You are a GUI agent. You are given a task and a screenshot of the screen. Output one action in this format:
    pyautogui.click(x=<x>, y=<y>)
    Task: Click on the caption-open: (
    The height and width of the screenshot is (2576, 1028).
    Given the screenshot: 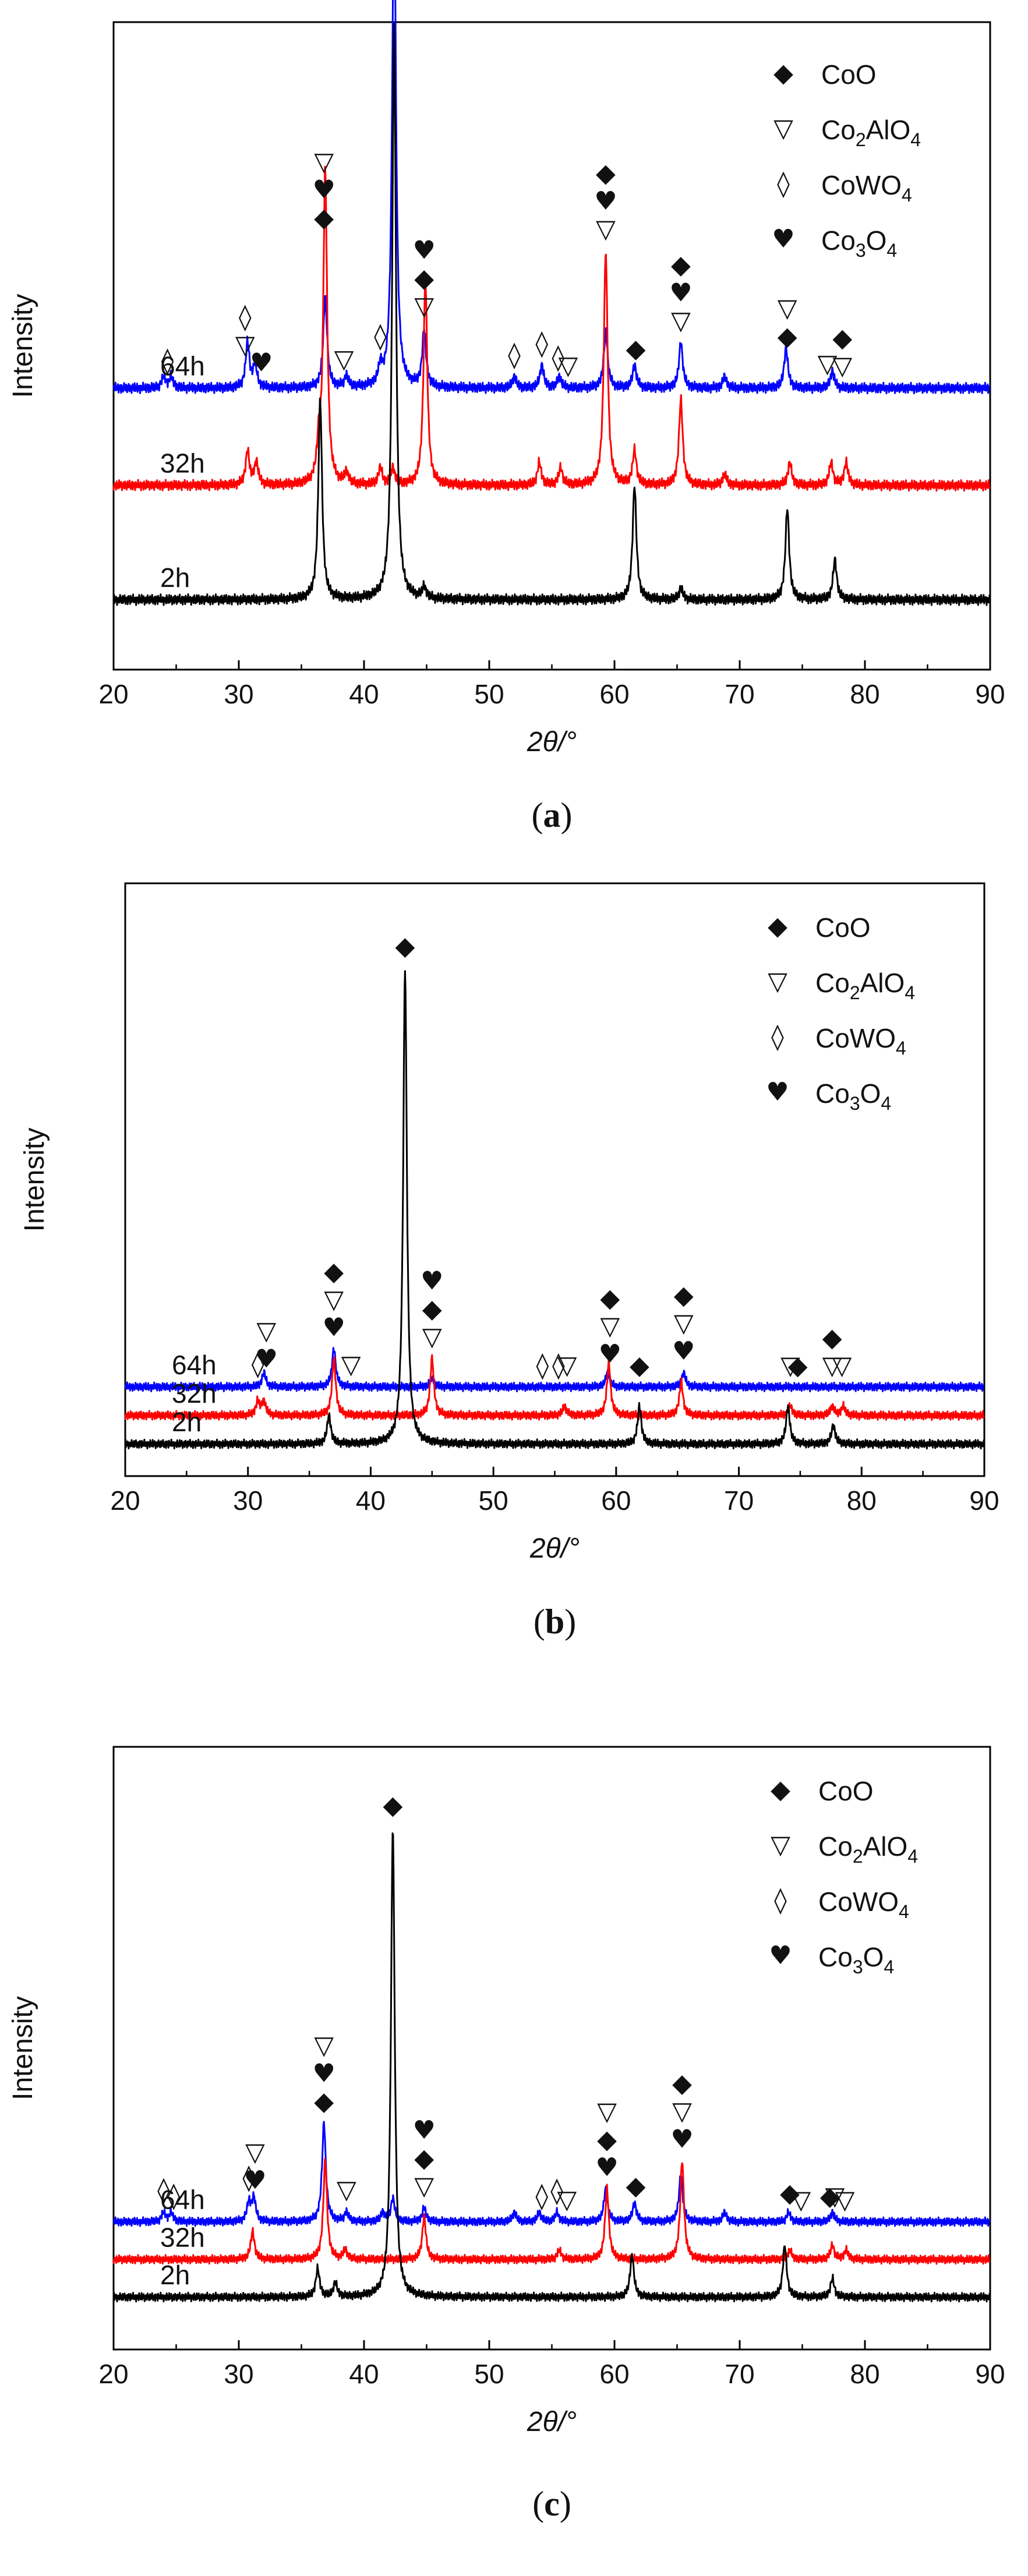 What is the action you would take?
    pyautogui.click(x=537, y=815)
    